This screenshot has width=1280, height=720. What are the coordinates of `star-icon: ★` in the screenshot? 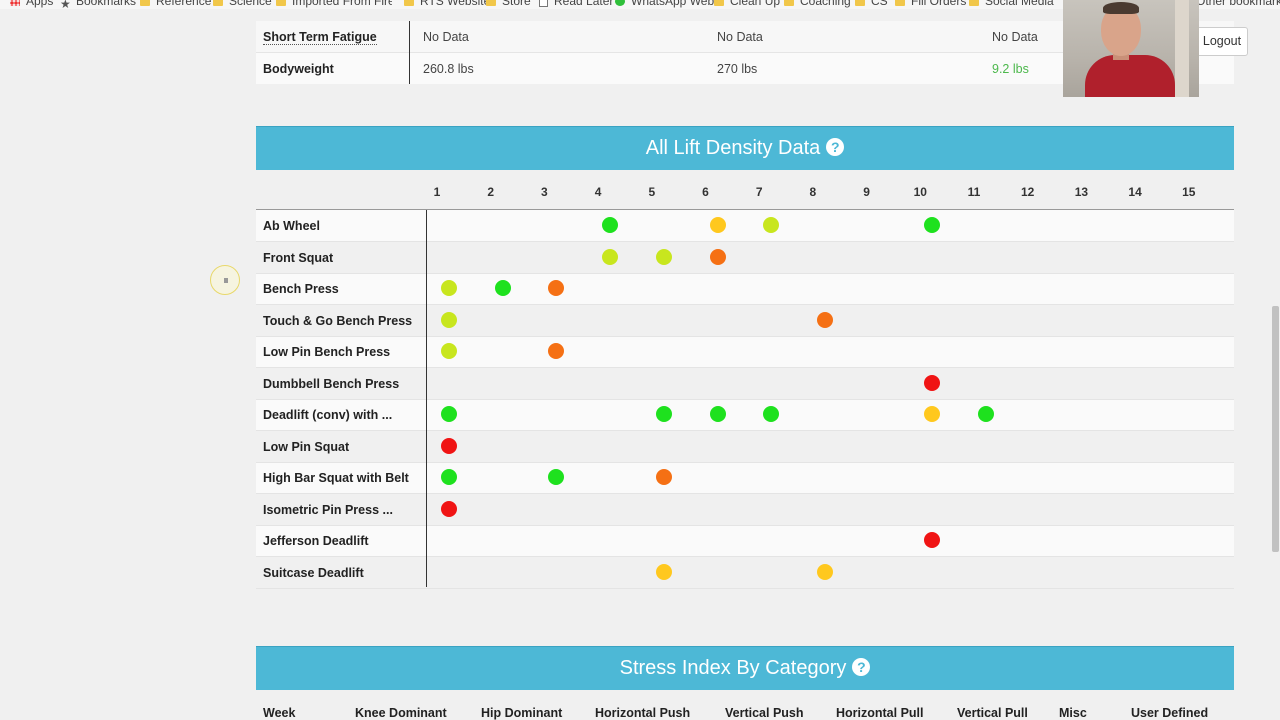 It's located at (65, 5).